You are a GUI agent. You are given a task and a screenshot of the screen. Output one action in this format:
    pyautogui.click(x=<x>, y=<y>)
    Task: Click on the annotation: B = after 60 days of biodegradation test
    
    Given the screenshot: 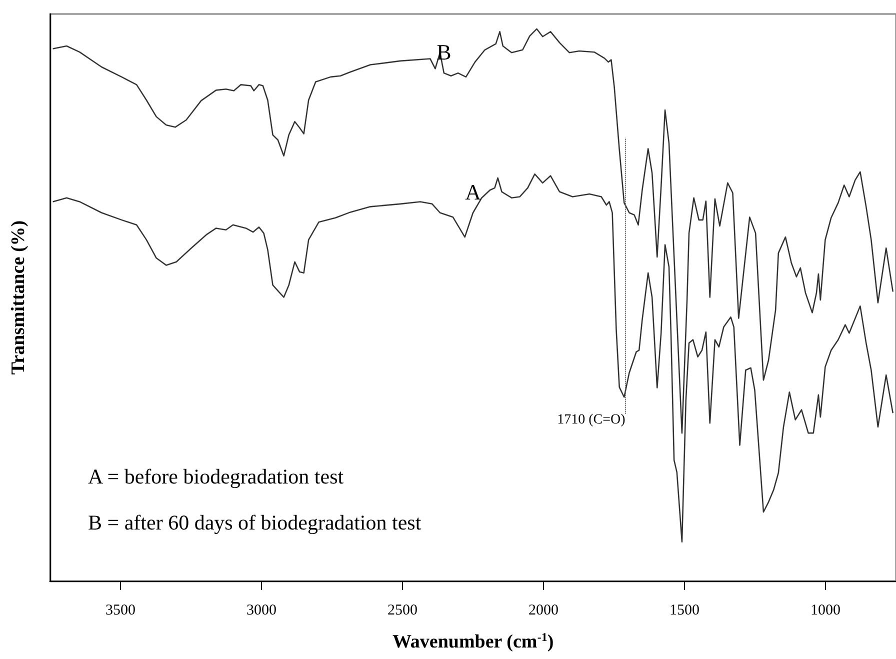 What is the action you would take?
    pyautogui.click(x=255, y=522)
    